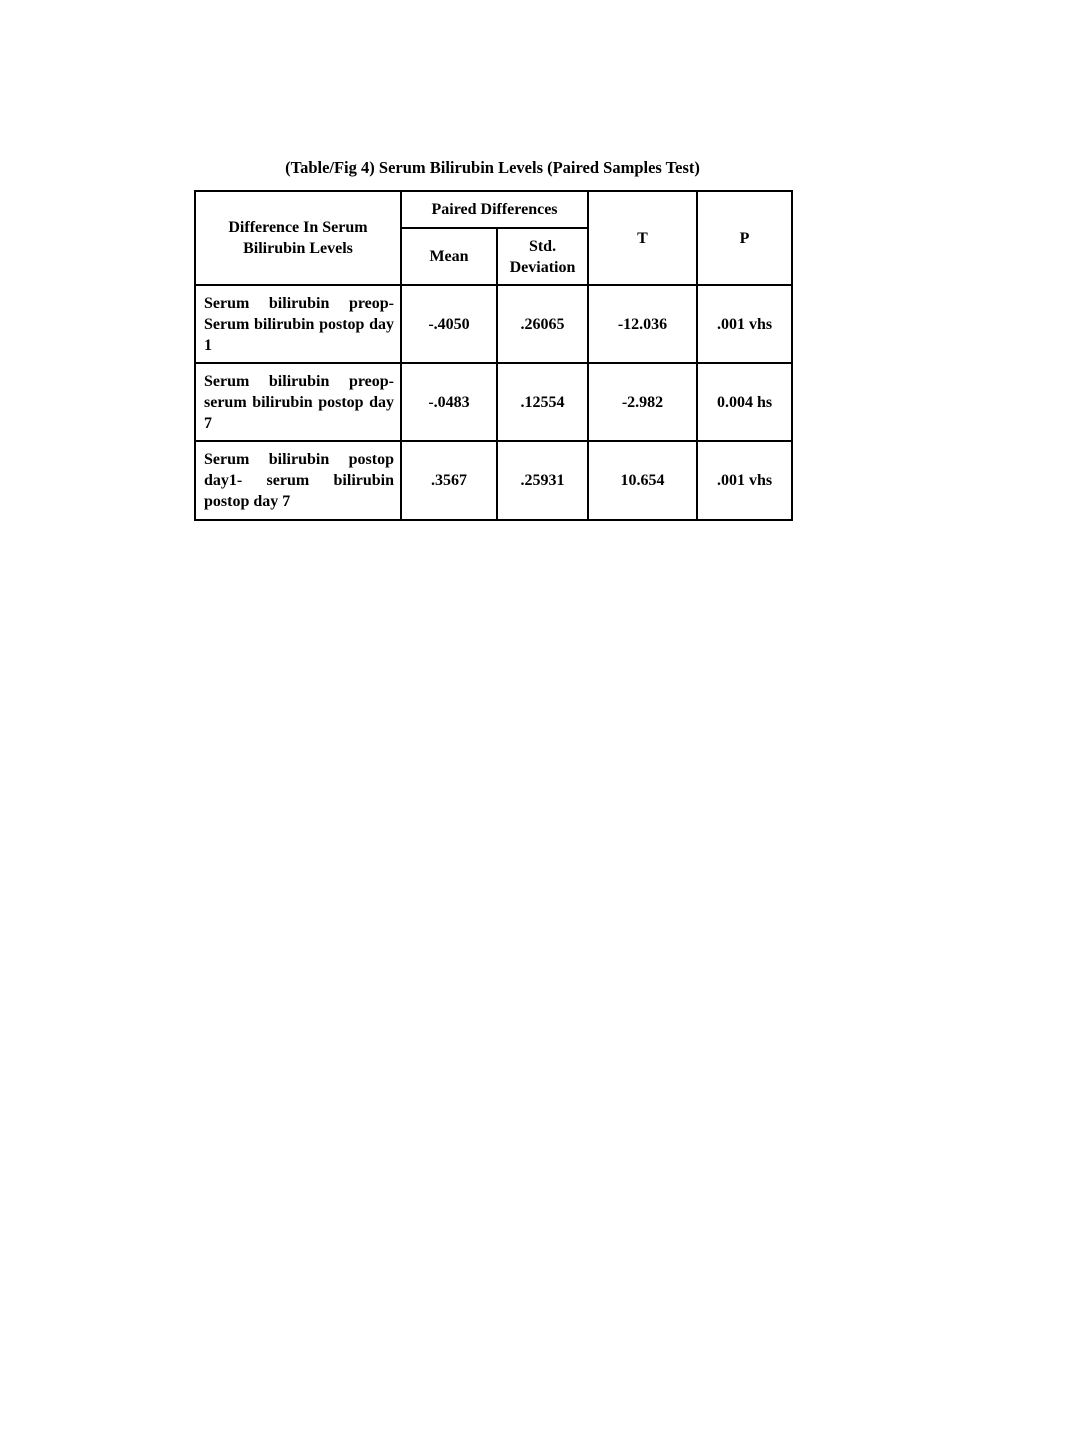 This screenshot has width=1070, height=1440. I want to click on std-cell: .26065, so click(542, 324).